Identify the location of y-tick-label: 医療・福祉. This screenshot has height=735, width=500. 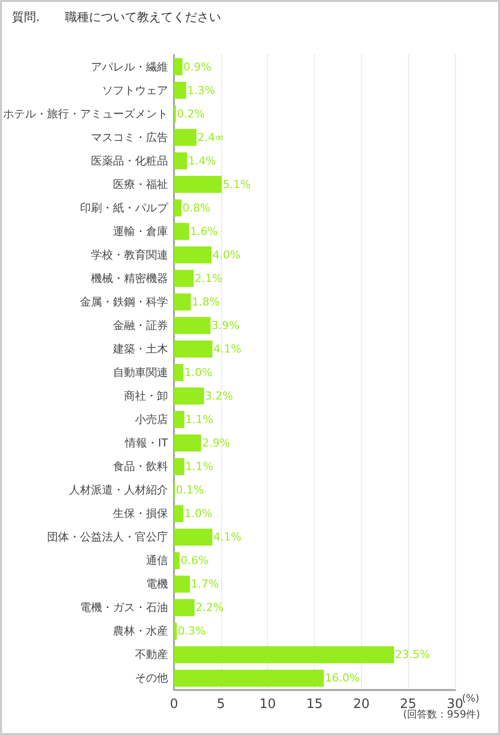
(140, 184).